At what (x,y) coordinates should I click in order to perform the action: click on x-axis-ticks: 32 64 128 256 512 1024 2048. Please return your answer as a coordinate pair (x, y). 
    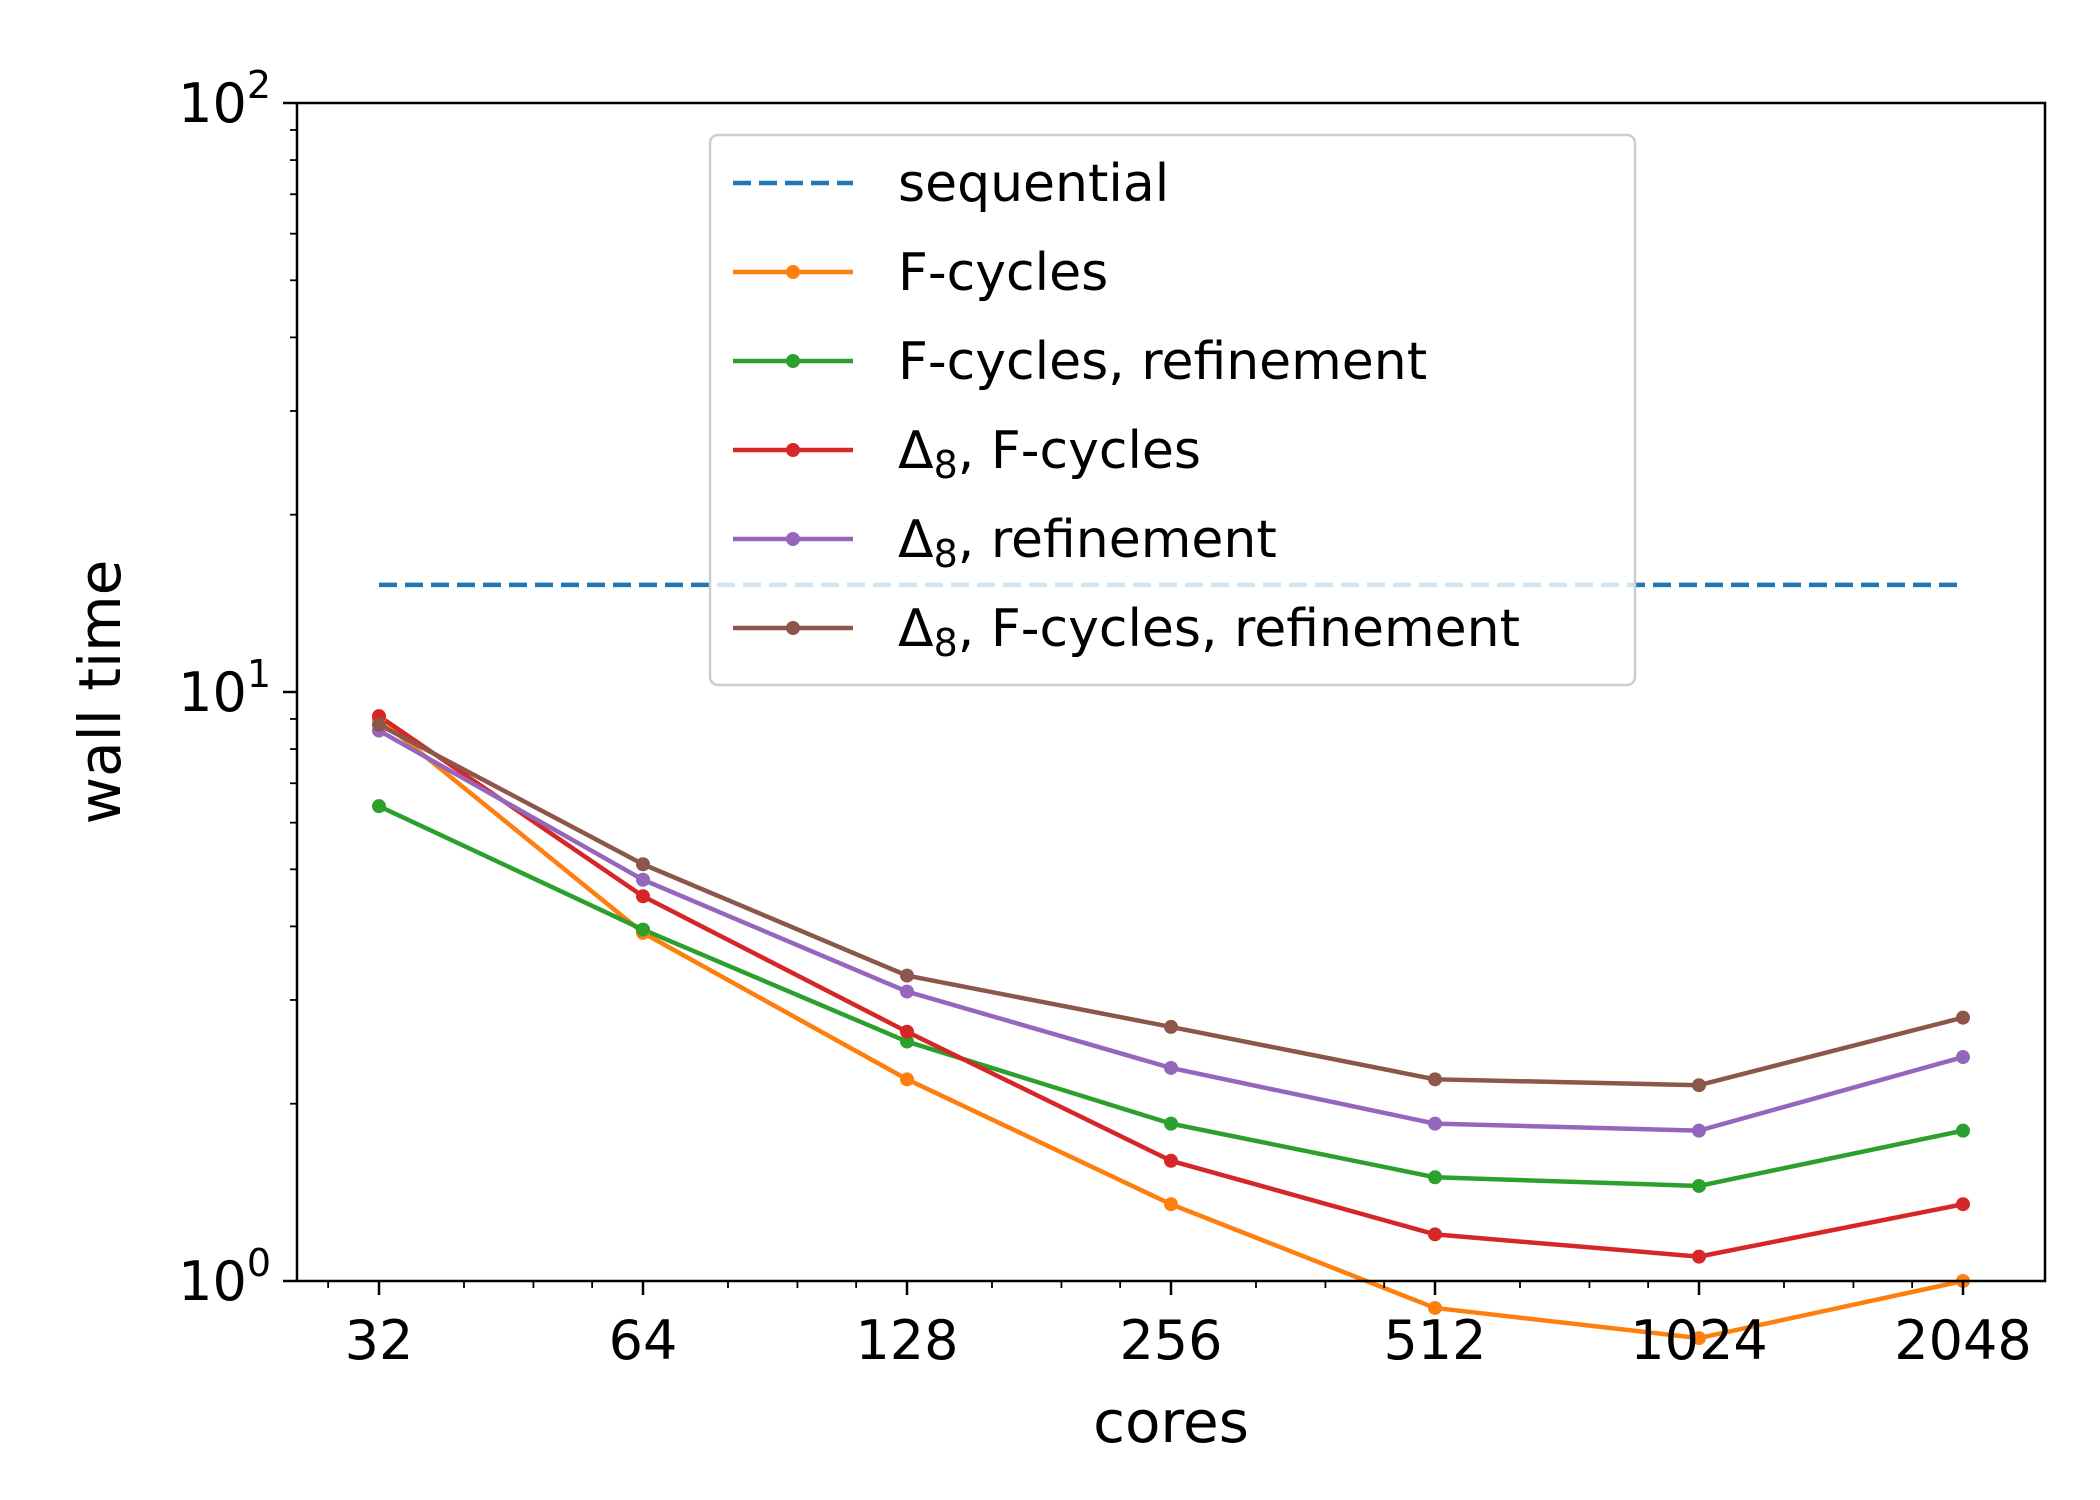
    Looking at the image, I should click on (1179, 1326).